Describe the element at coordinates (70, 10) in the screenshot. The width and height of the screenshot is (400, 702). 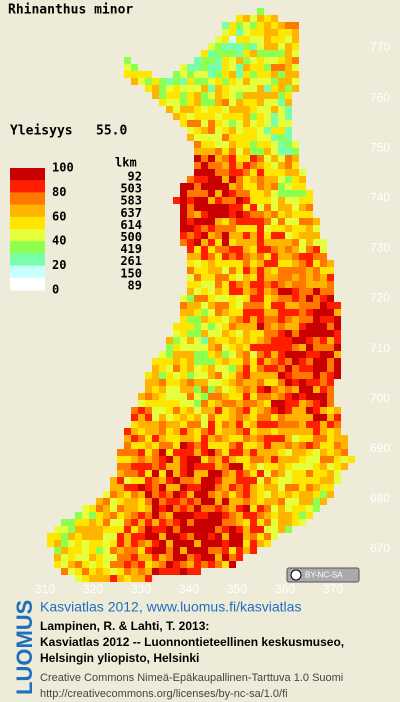
I see `species-title: Rhinanthus minor` at that location.